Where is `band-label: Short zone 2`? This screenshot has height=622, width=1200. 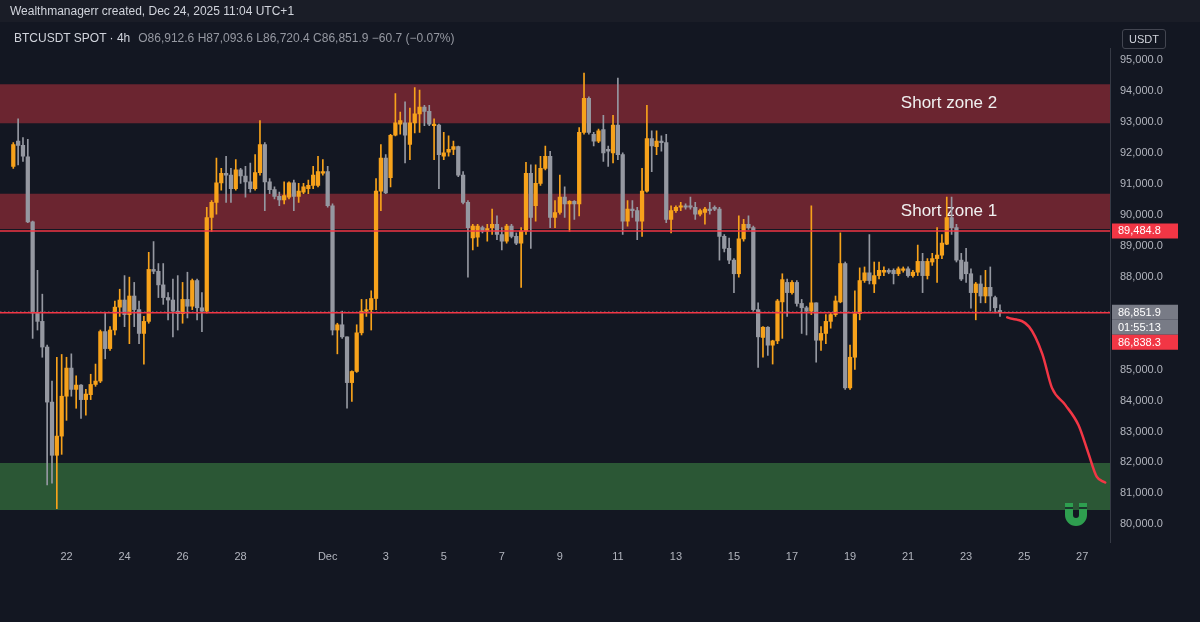 band-label: Short zone 2 is located at coordinates (949, 103).